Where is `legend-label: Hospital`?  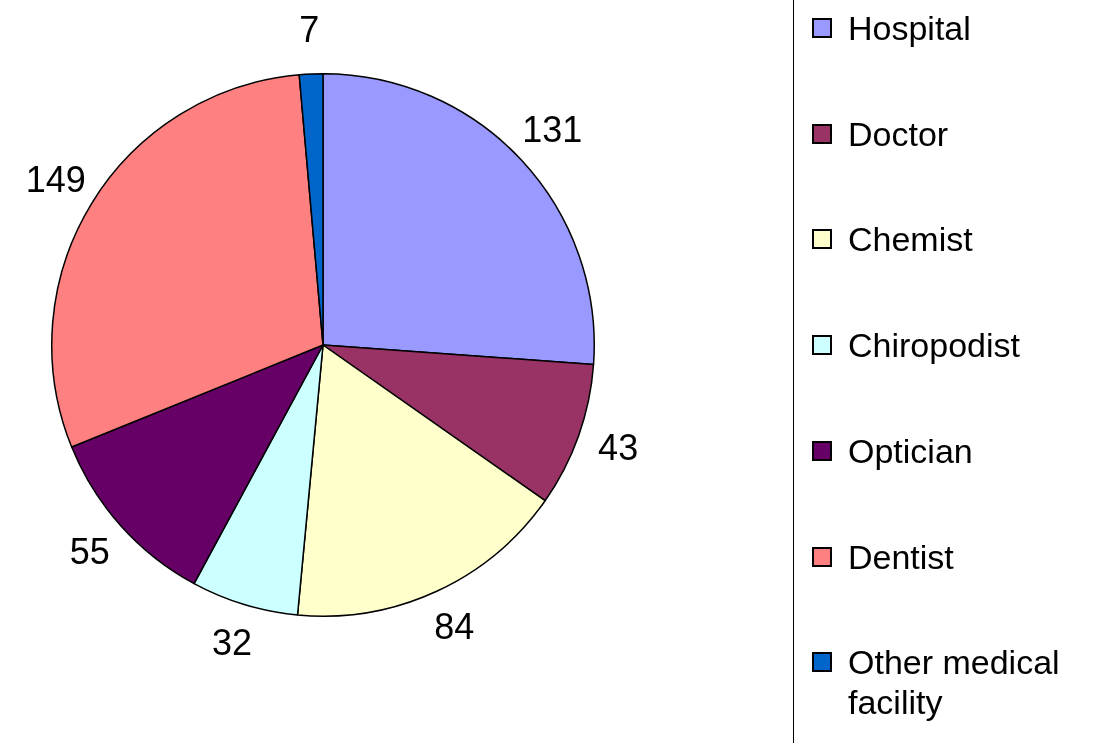 legend-label: Hospital is located at coordinates (910, 28).